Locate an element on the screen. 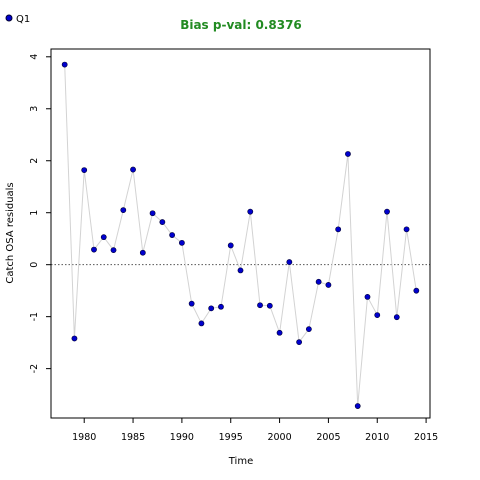 The image size is (480, 480). y-tick-label: 0 is located at coordinates (34, 265).